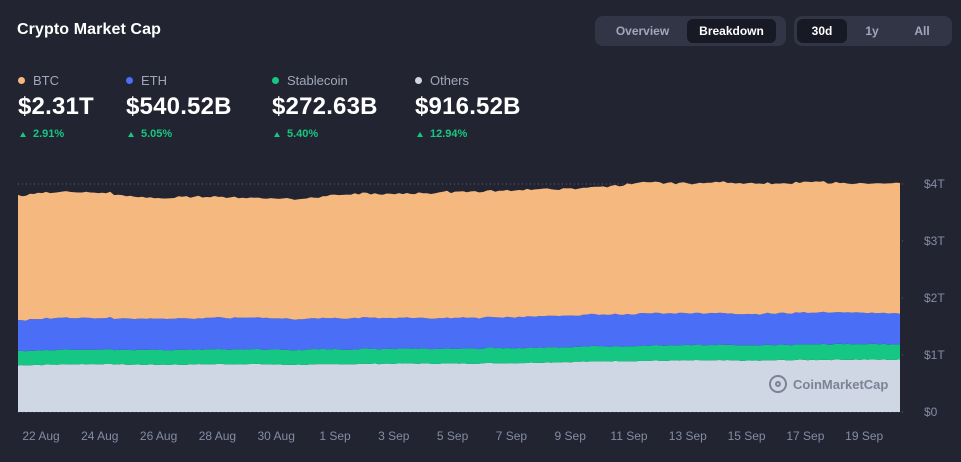 The image size is (961, 462). Describe the element at coordinates (40, 436) in the screenshot. I see `x-tick-label: 22 Aug` at that location.